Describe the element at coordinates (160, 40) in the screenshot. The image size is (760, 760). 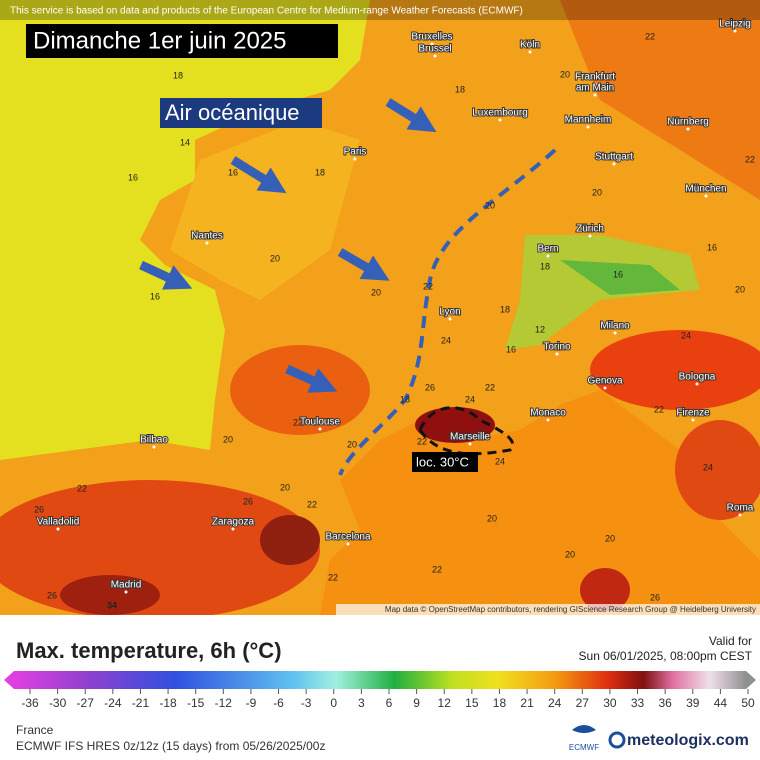
I see `map-title: Dimanche 1er juin 2025` at that location.